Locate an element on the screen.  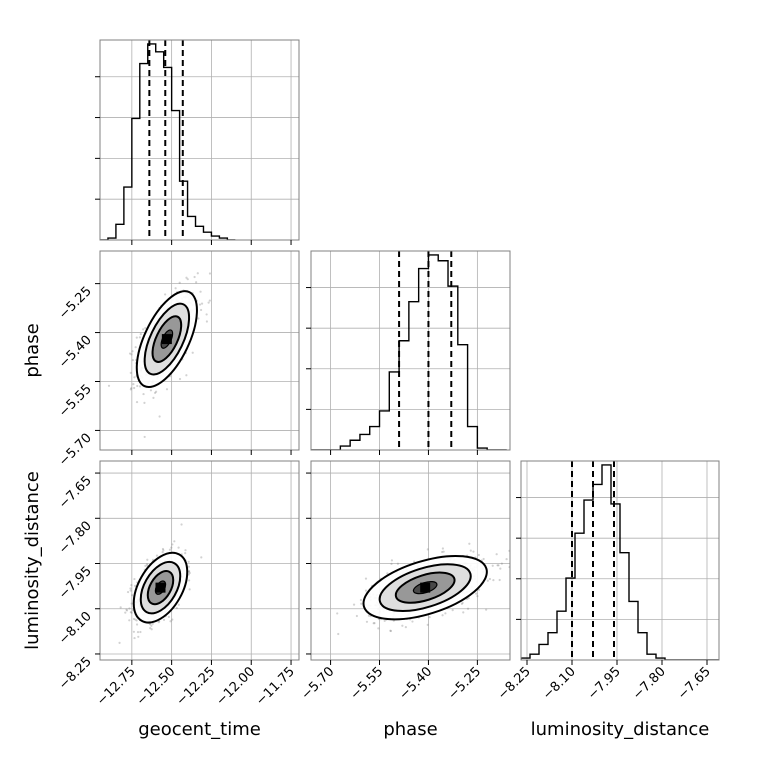
y-tick-label: −8.25 is located at coordinates (75, 673).